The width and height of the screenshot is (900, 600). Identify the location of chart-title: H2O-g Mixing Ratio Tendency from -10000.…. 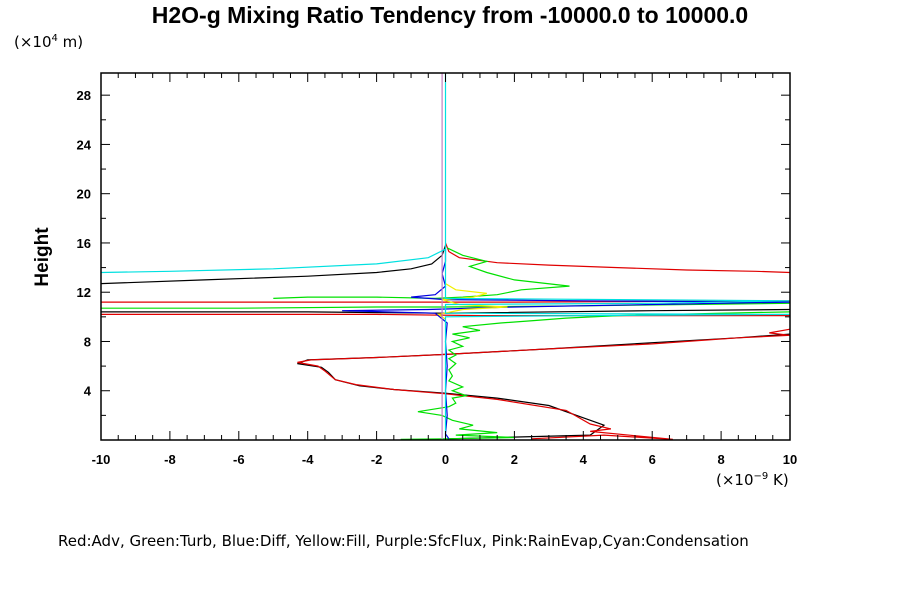
(450, 15).